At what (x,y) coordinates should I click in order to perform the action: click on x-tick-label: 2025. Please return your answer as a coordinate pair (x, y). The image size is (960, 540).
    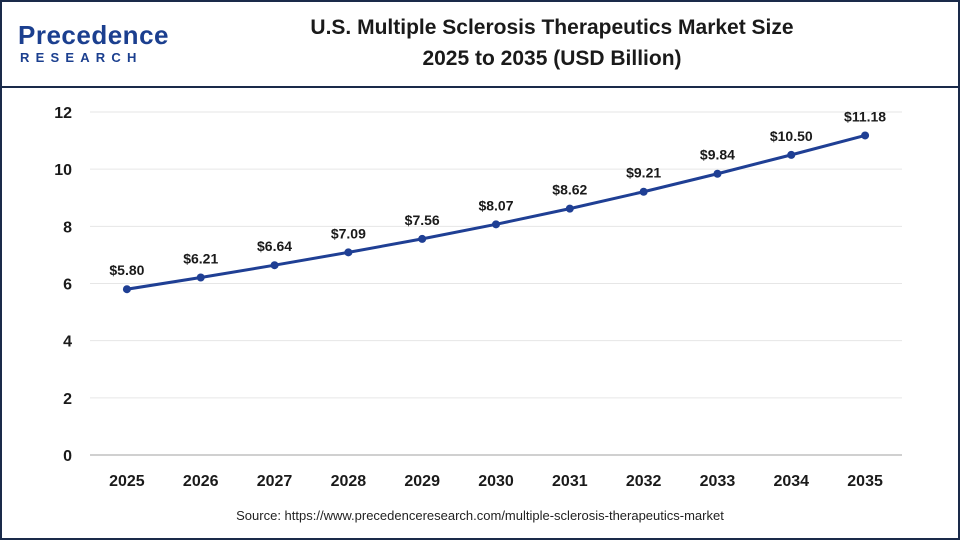
    Looking at the image, I should click on (127, 481).